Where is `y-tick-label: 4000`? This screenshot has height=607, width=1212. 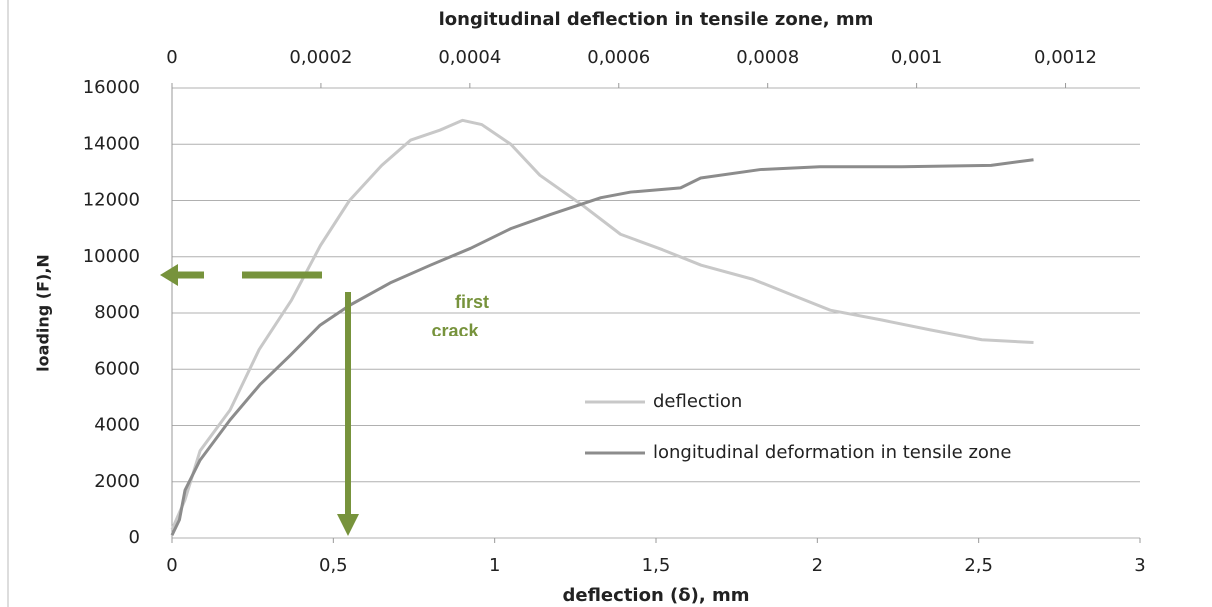
y-tick-label: 4000 is located at coordinates (117, 425).